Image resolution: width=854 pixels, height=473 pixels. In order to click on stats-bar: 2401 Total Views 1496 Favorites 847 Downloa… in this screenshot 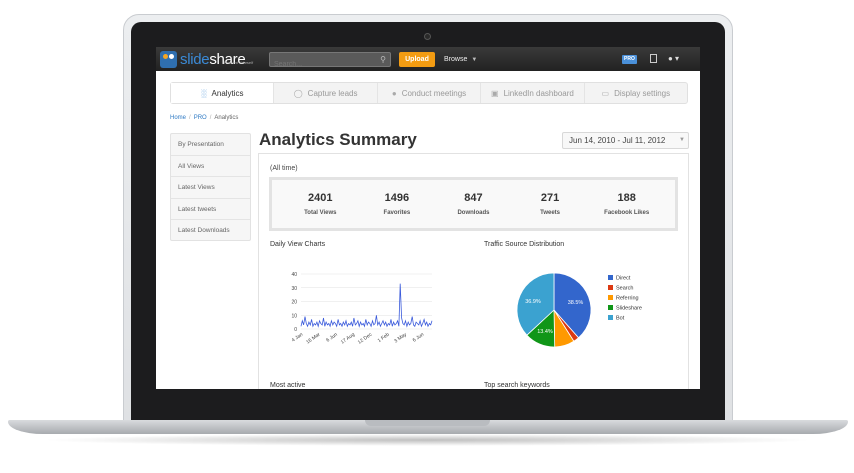, I will do `click(473, 204)`.